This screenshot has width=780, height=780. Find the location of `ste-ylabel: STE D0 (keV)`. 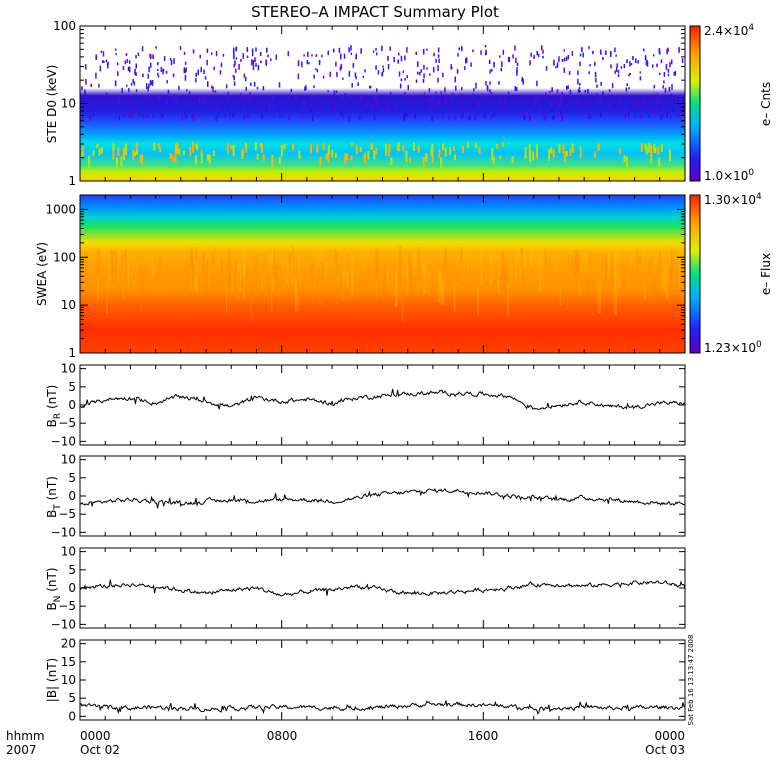

ste-ylabel: STE D0 (keV) is located at coordinates (52, 104).